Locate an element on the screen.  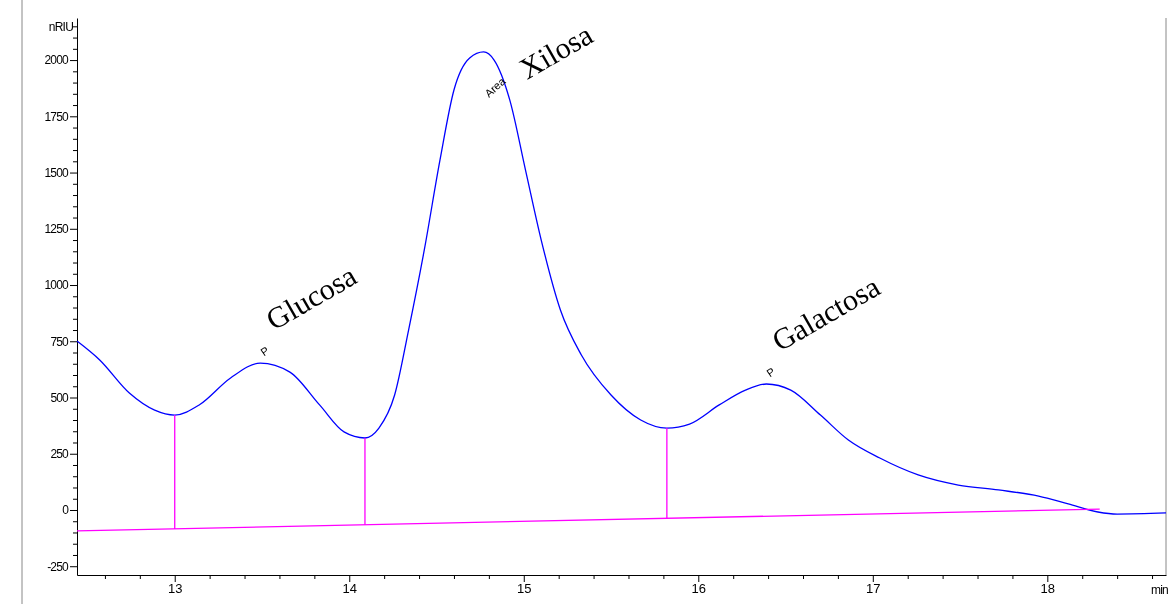
x-tick-label: 18 is located at coordinates (1048, 589).